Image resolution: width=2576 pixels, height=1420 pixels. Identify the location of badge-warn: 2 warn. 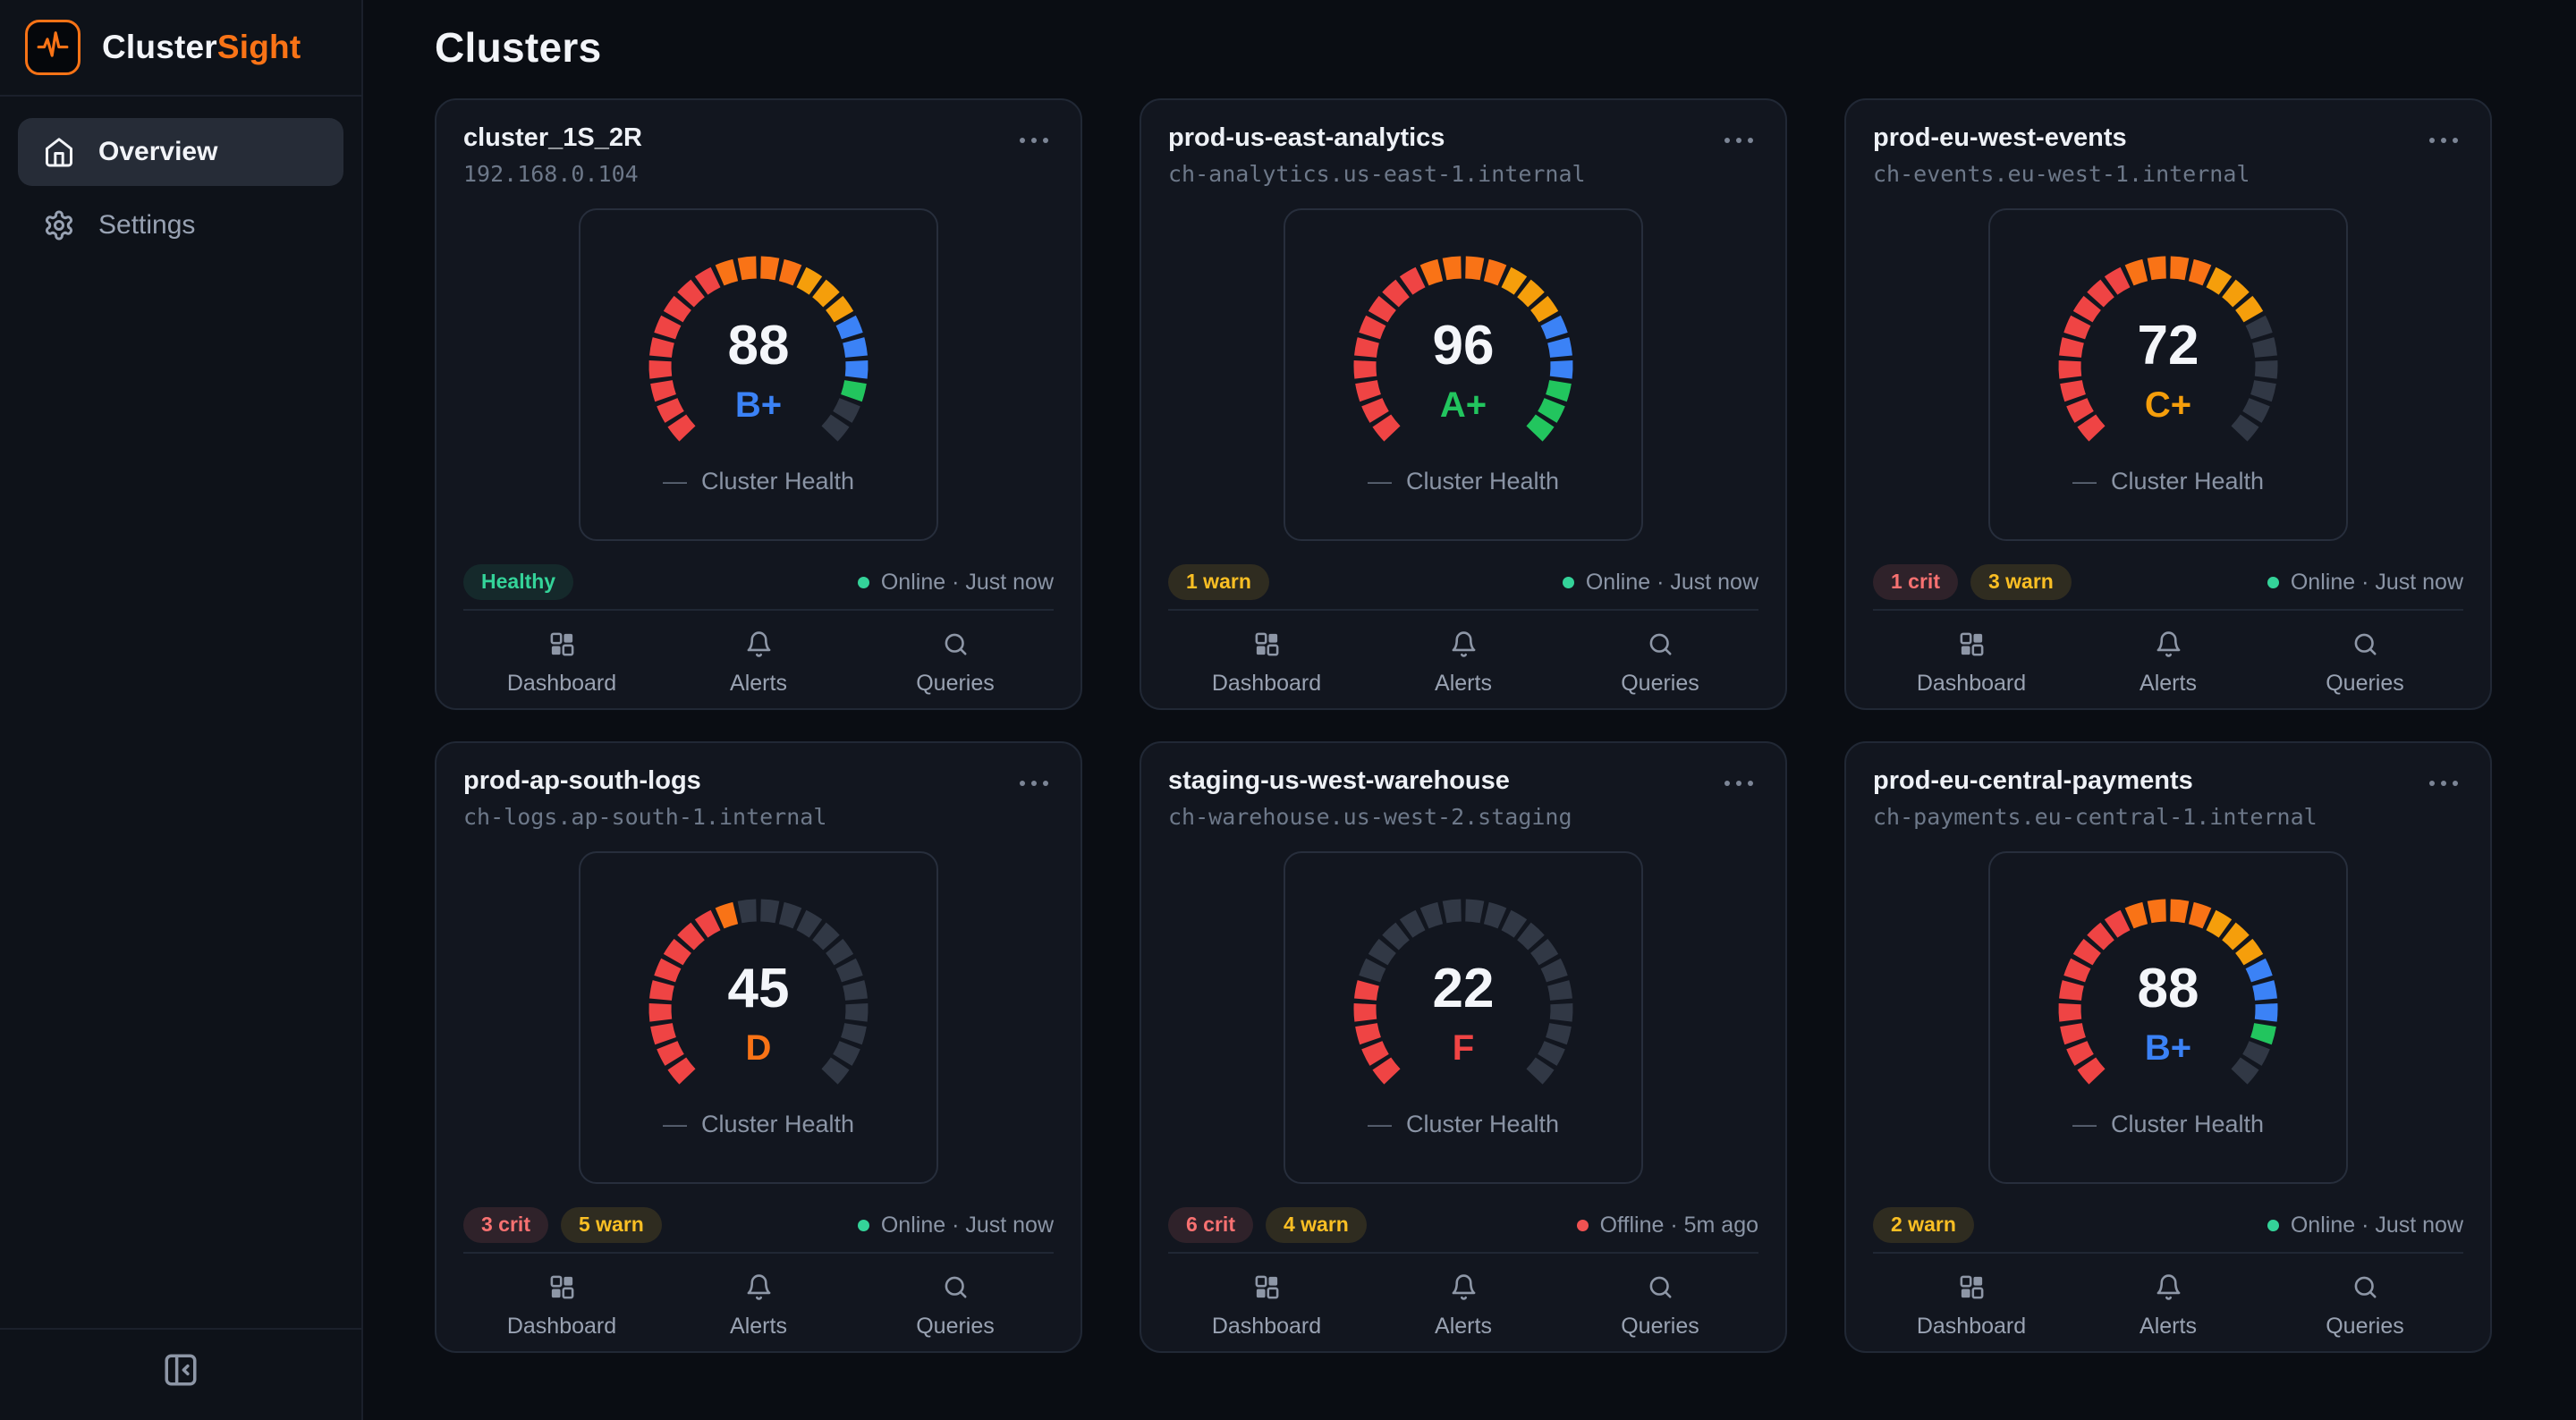
(1923, 1225).